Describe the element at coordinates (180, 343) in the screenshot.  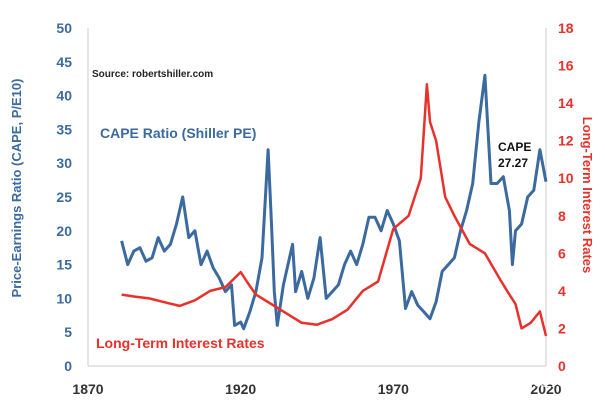
I see `rates-series-label: Long-Term Interest Rates` at that location.